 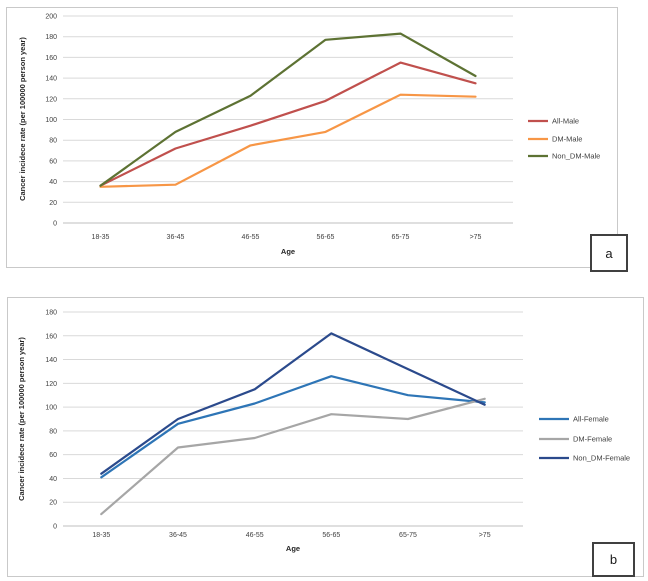 I want to click on series-line-Non_DM-Female, so click(x=293, y=403).